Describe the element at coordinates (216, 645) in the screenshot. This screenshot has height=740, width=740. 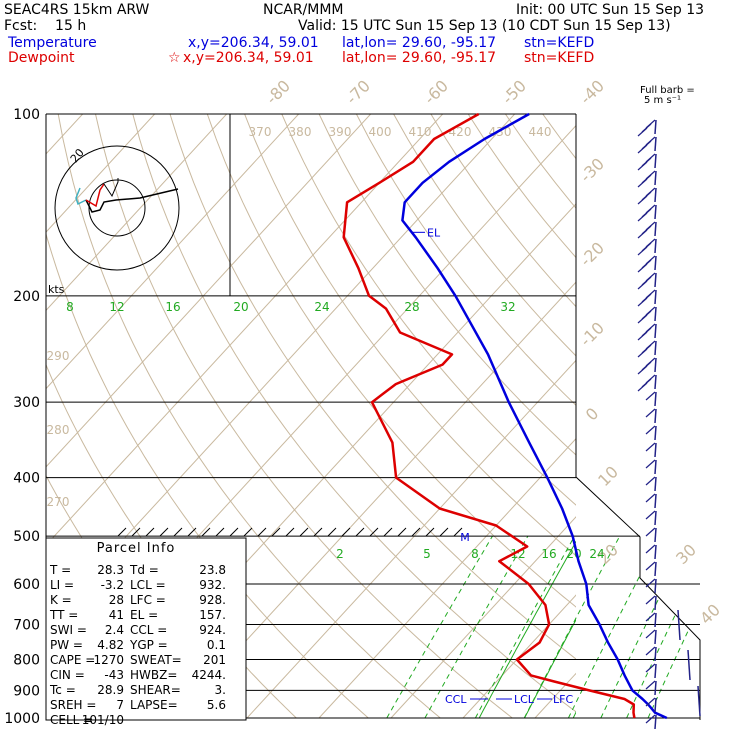
I see `parcel-value: 0.1` at that location.